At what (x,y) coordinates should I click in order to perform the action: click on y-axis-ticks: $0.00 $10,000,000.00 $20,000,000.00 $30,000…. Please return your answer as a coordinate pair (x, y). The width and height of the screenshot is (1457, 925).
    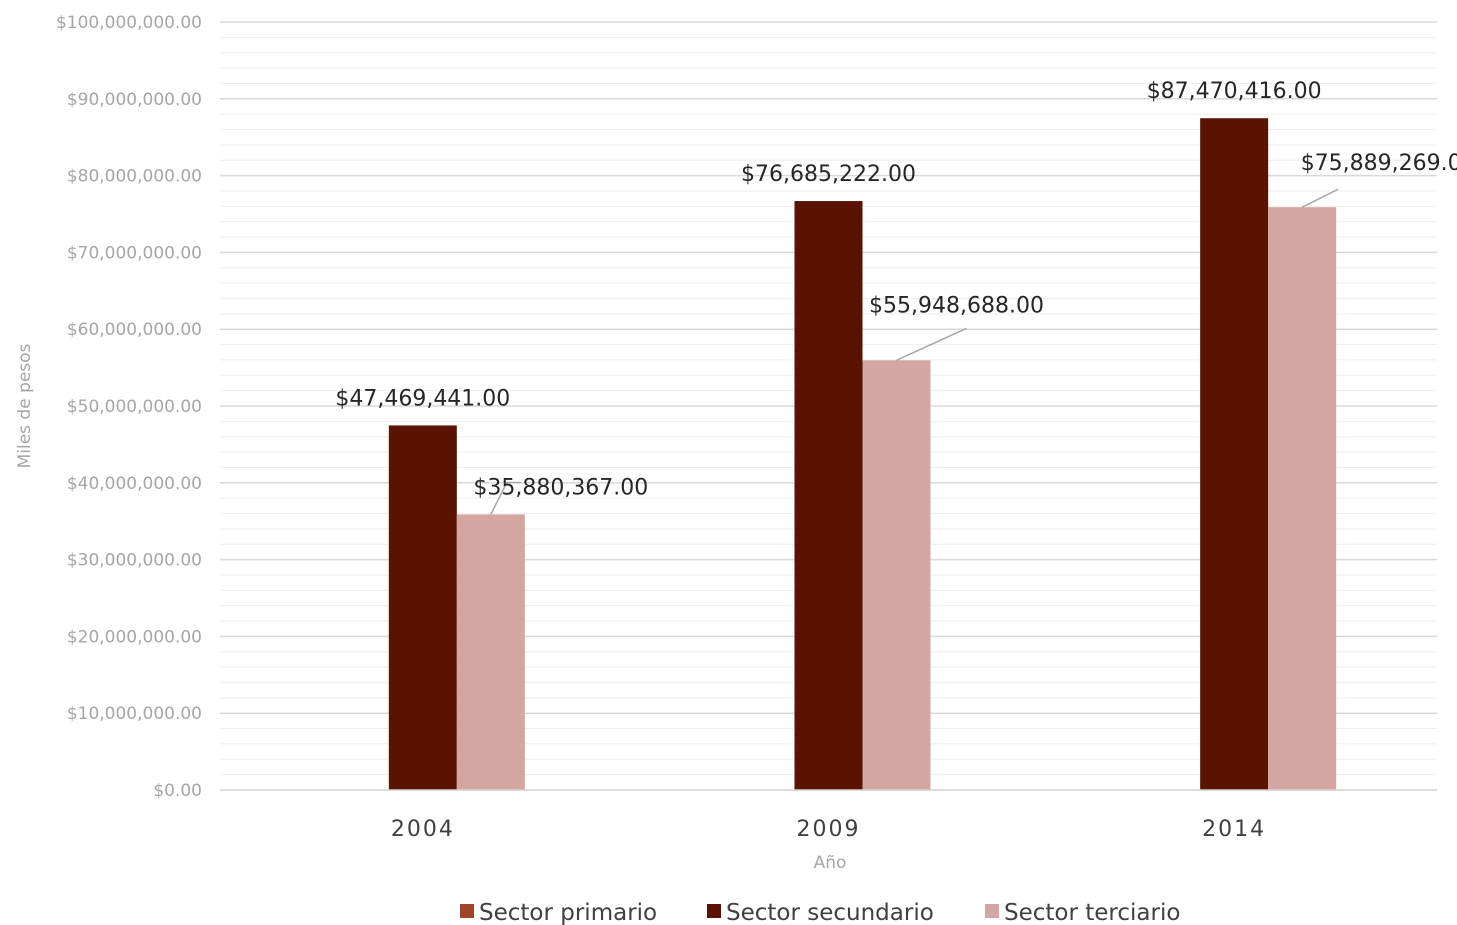
    Looking at the image, I should click on (129, 407).